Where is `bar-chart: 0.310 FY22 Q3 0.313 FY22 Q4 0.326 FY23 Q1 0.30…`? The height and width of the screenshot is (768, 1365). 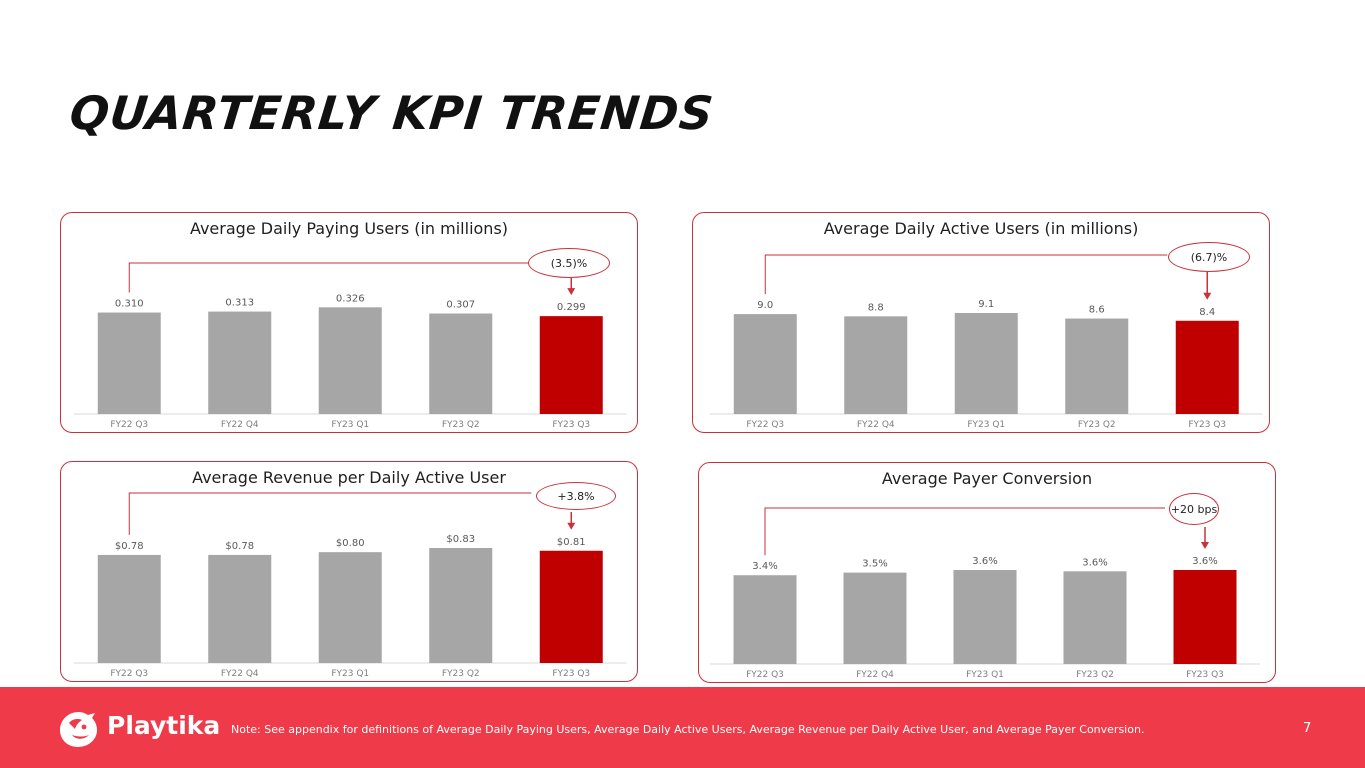 bar-chart: 0.310 FY22 Q3 0.313 FY22 Q4 0.326 FY23 Q1 0.30… is located at coordinates (350, 346).